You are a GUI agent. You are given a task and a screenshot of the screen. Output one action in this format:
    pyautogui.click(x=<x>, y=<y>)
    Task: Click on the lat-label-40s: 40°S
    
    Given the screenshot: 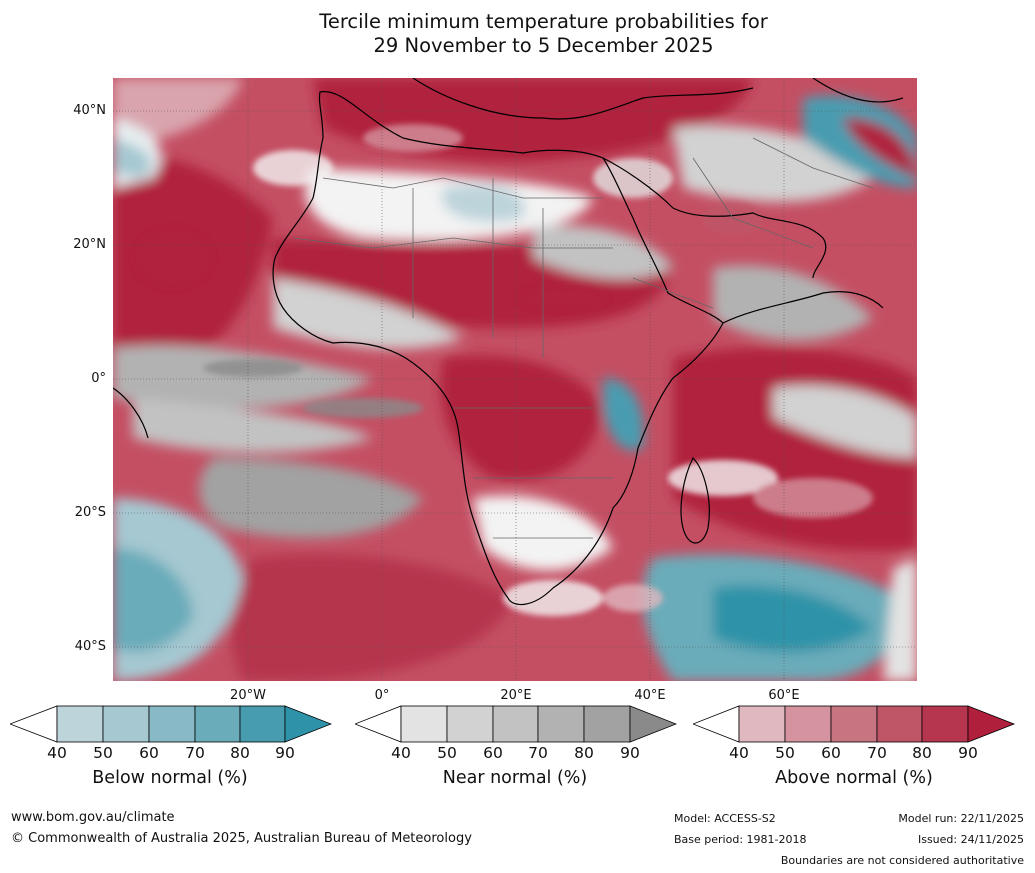 What is the action you would take?
    pyautogui.click(x=90, y=646)
    